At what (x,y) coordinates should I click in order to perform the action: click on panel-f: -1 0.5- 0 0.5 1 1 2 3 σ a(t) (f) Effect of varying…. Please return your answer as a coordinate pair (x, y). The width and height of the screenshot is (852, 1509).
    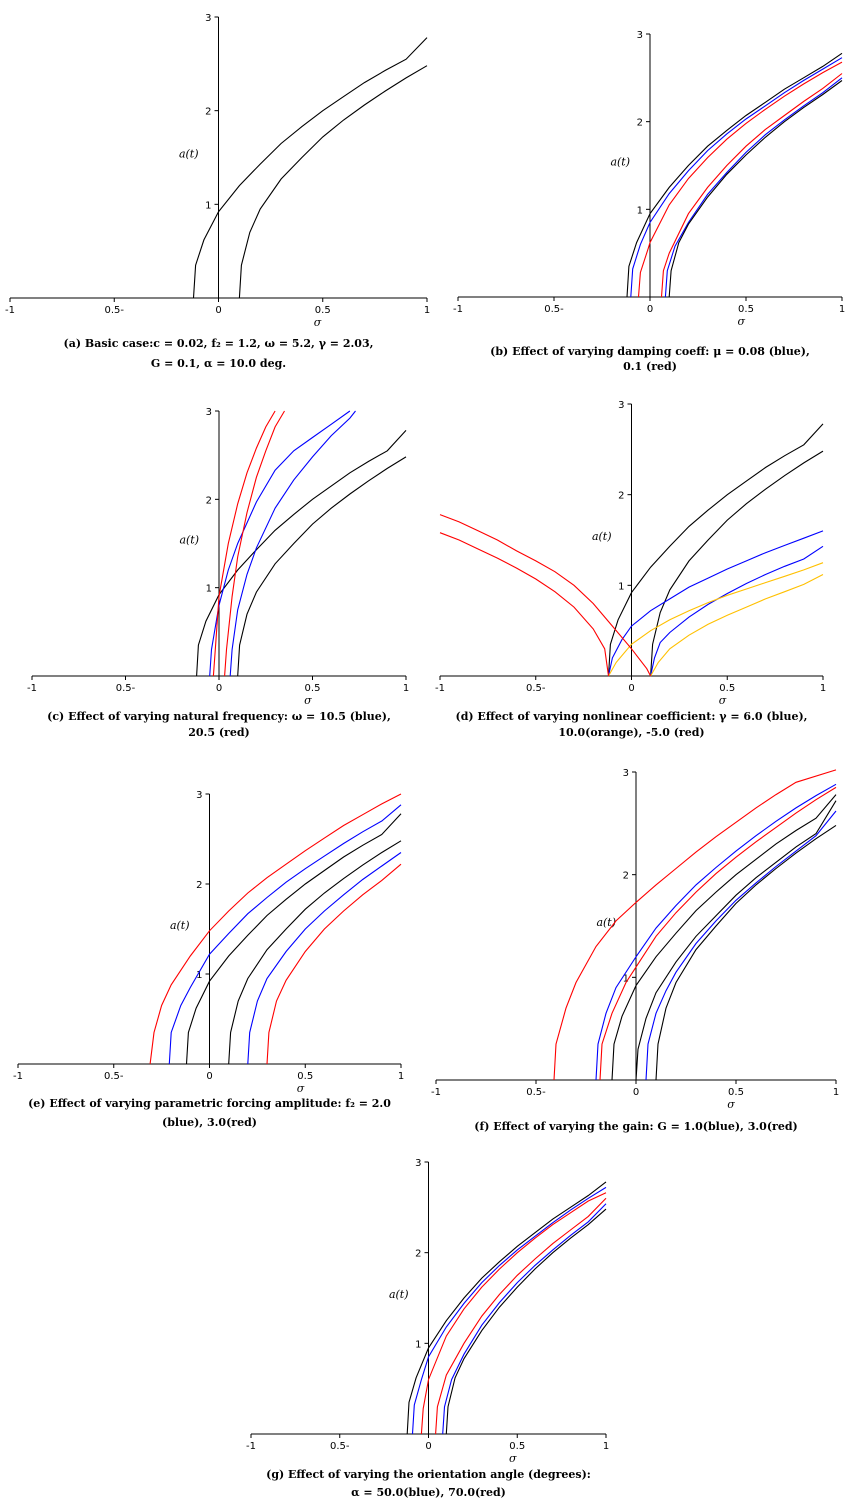
    Looking at the image, I should click on (635, 950).